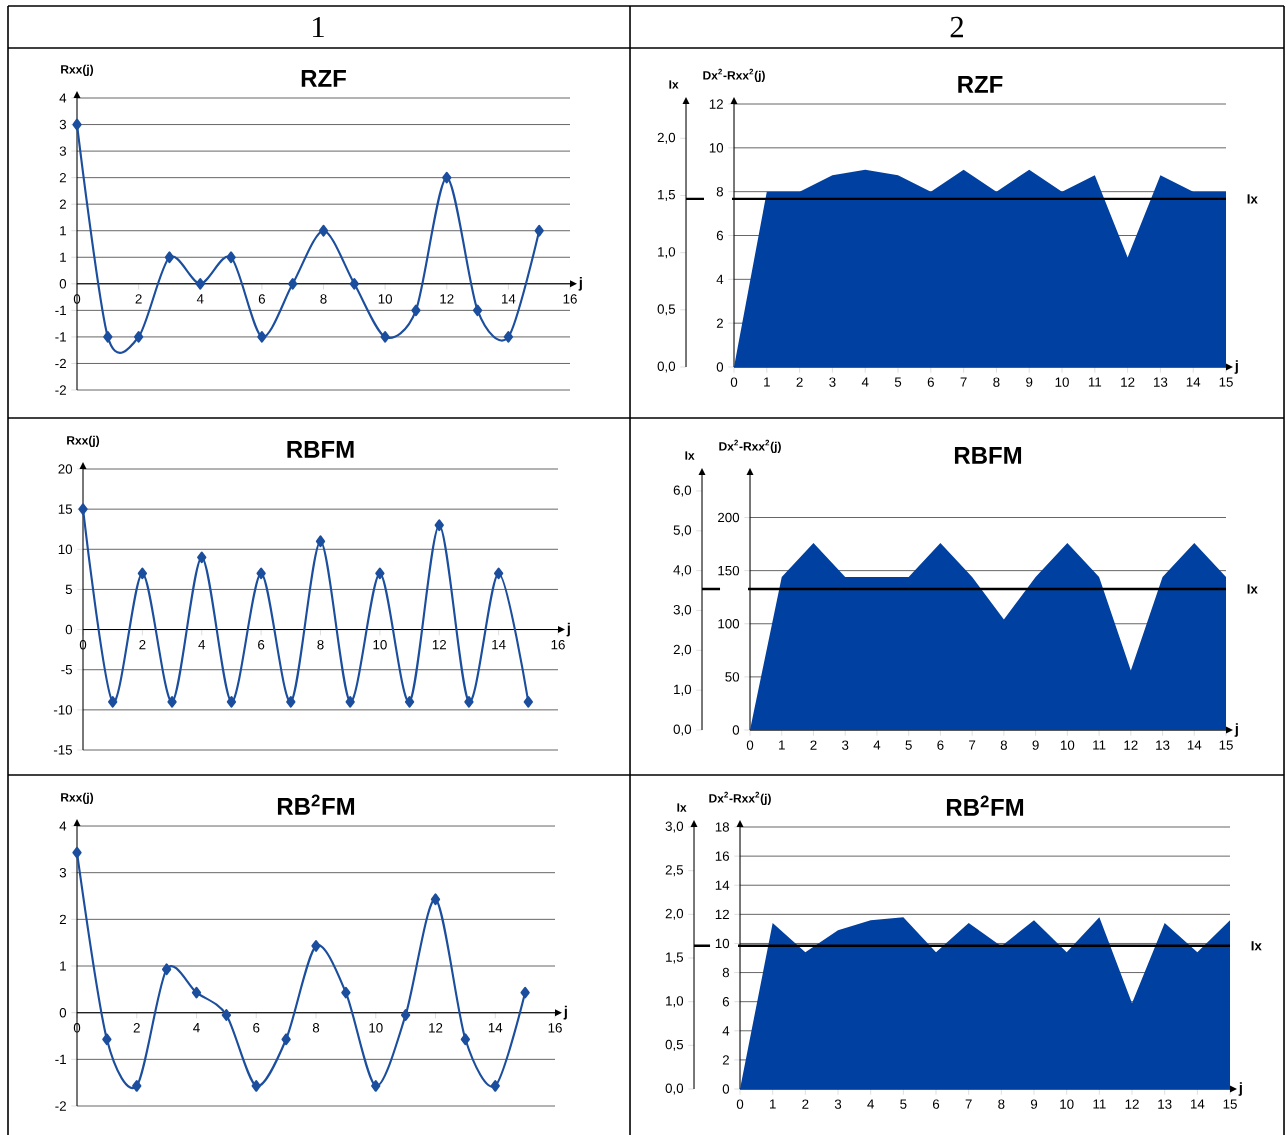 This screenshot has width=1288, height=1135. Describe the element at coordinates (63, 257) in the screenshot. I see `y-tick-label: 1` at that location.